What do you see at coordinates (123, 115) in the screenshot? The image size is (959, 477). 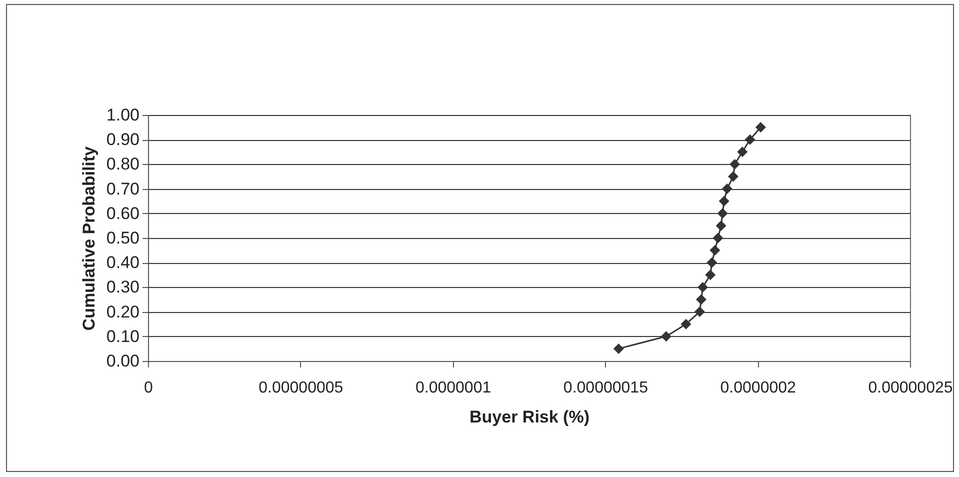 I see `y-tick-label: 1.00` at bounding box center [123, 115].